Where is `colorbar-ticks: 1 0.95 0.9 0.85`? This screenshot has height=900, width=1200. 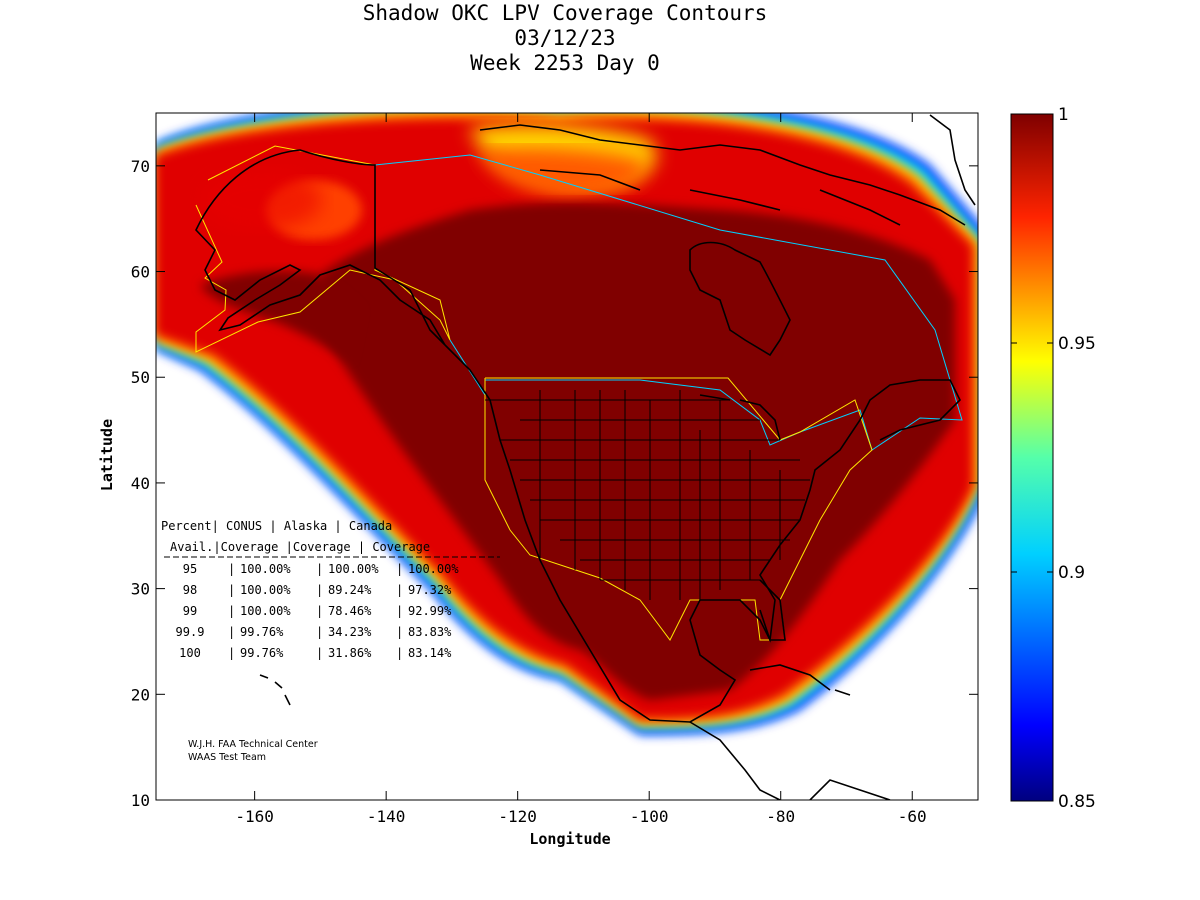 colorbar-ticks: 1 0.95 0.9 0.85 is located at coordinates (1053, 458).